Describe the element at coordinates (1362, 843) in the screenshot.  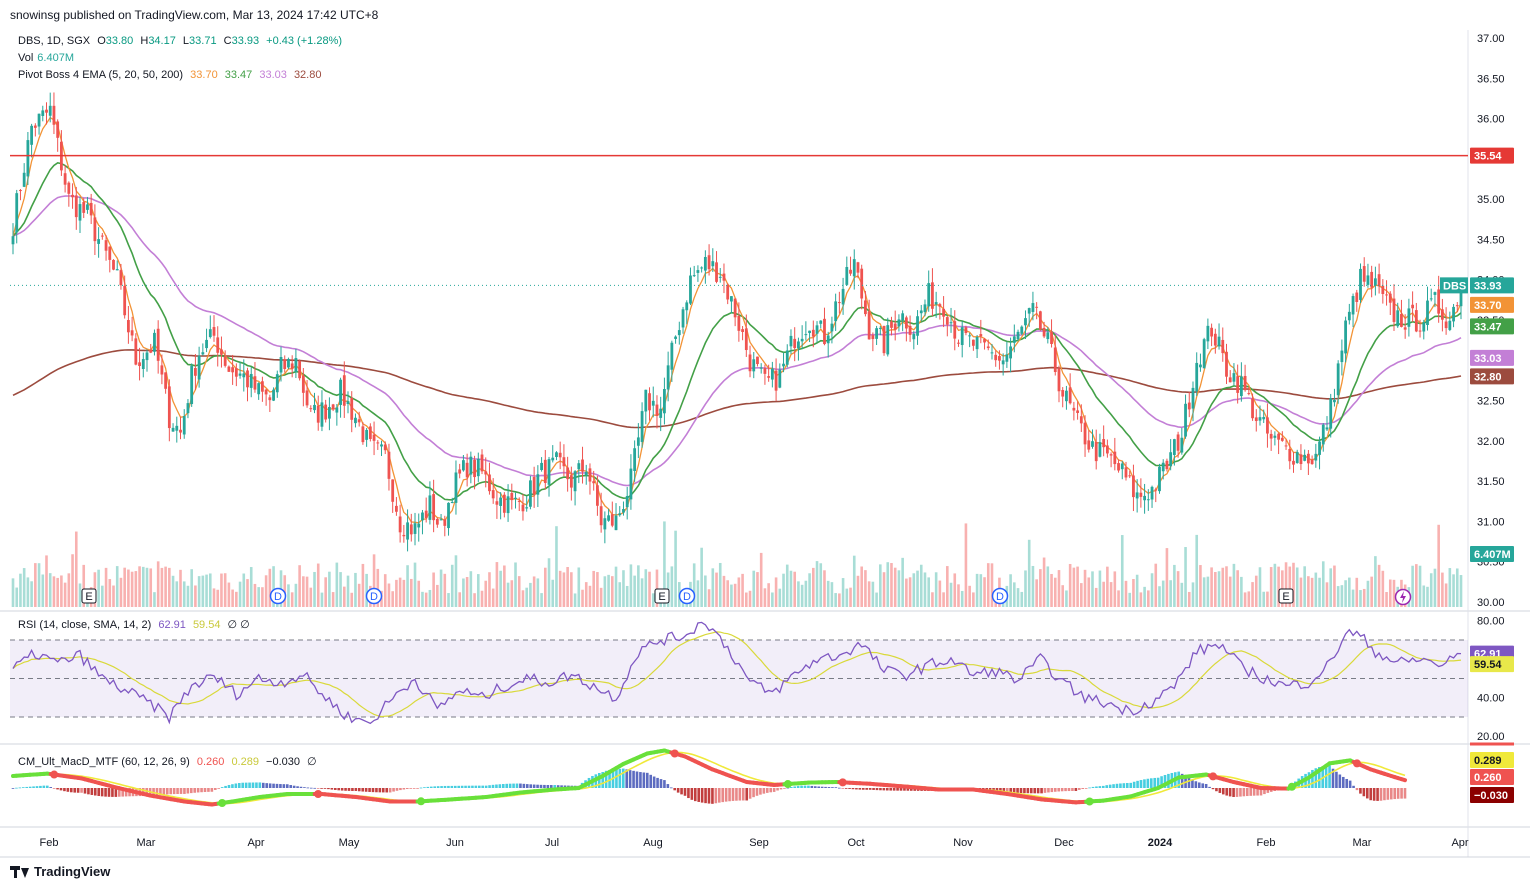
I see `time-tick-label: Mar` at that location.